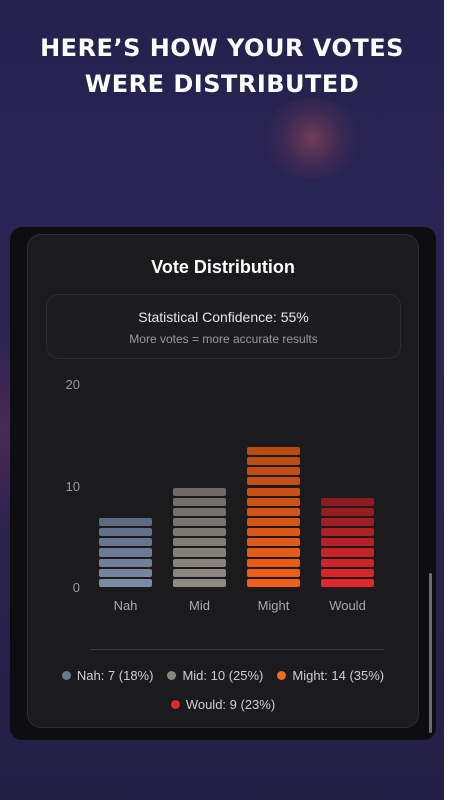 Image resolution: width=450 pixels, height=800 pixels. Describe the element at coordinates (222, 48) in the screenshot. I see `headline-line-1: HERE’S HOW YOUR VOTES` at that location.